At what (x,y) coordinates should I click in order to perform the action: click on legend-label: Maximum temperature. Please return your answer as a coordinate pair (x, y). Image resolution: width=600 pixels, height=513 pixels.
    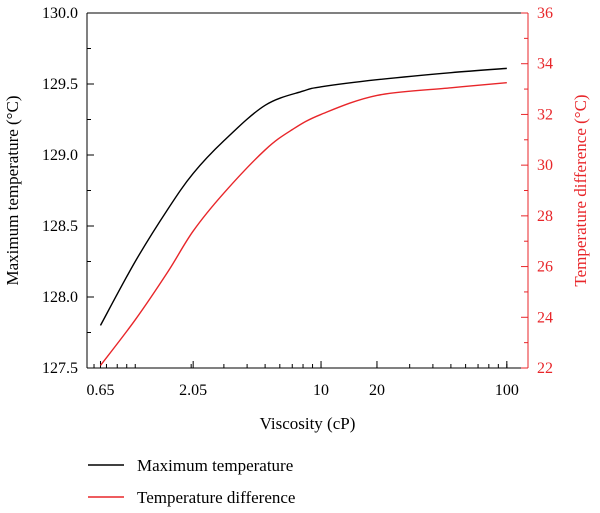
    Looking at the image, I should click on (215, 465).